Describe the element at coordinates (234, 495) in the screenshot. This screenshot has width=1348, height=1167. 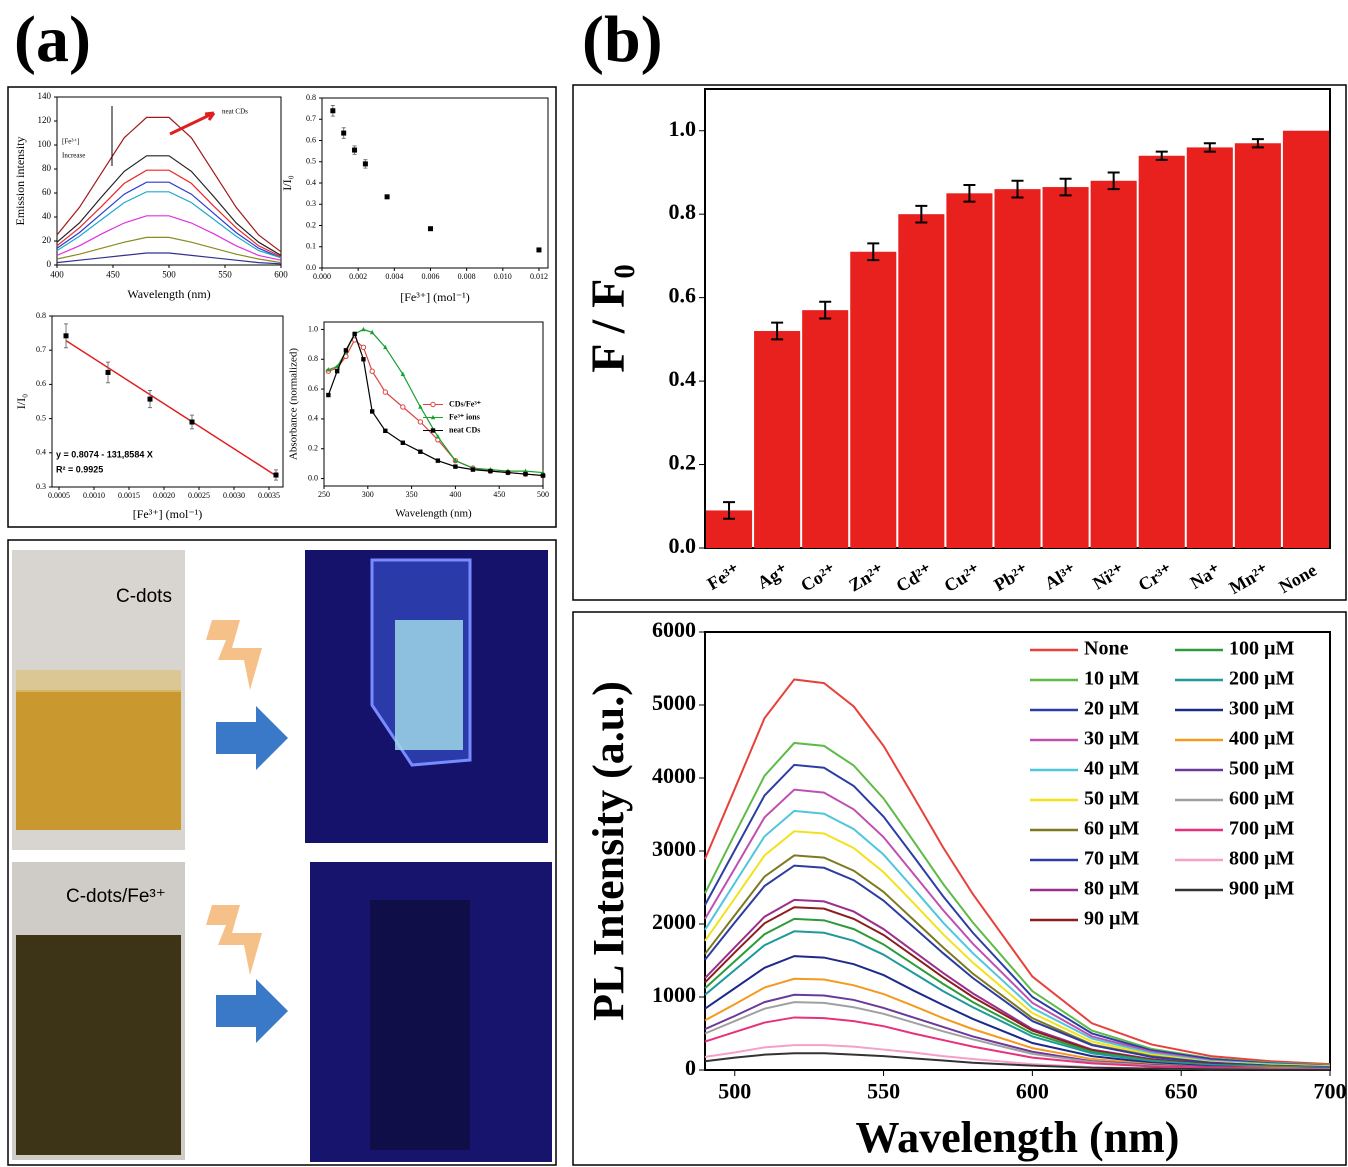
I see `x-tick-label: 0.0030` at that location.